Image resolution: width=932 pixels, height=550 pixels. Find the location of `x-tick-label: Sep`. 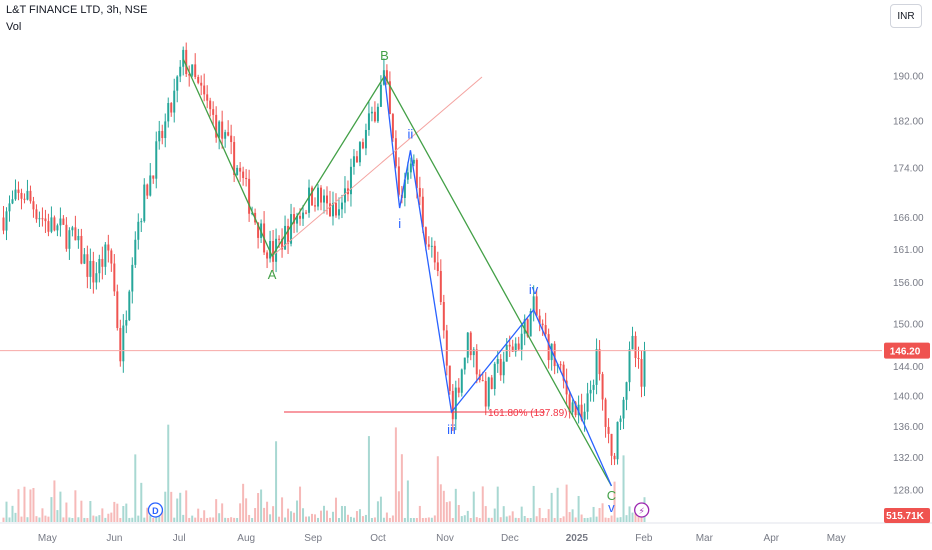

x-tick-label: Sep is located at coordinates (313, 538).